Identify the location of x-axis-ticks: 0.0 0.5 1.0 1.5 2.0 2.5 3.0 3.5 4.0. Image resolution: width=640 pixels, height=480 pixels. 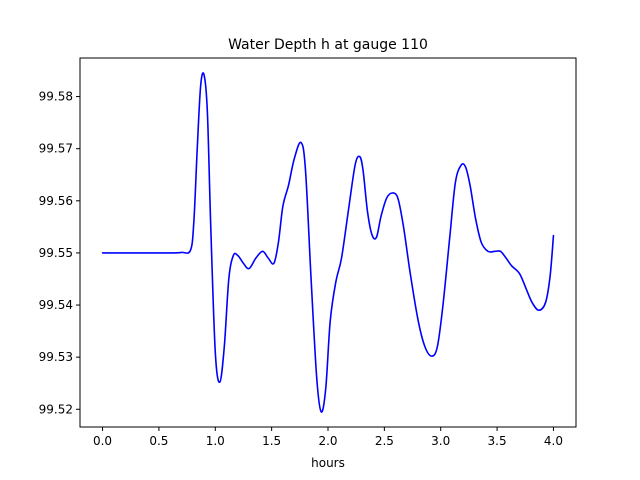
(328, 437).